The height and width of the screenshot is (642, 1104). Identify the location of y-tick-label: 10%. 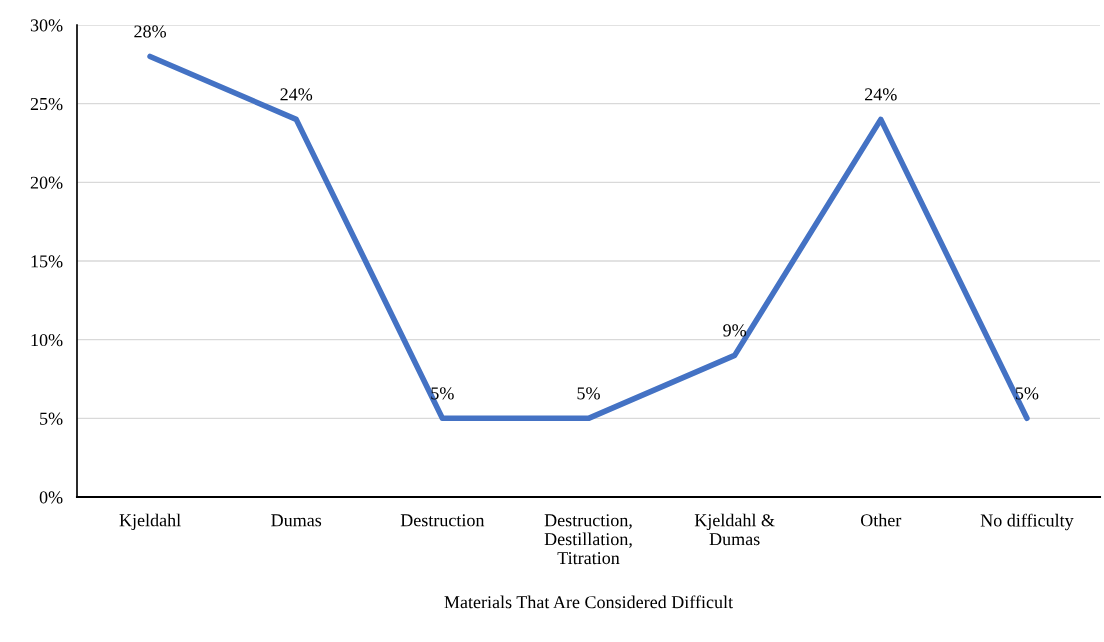
(47, 340).